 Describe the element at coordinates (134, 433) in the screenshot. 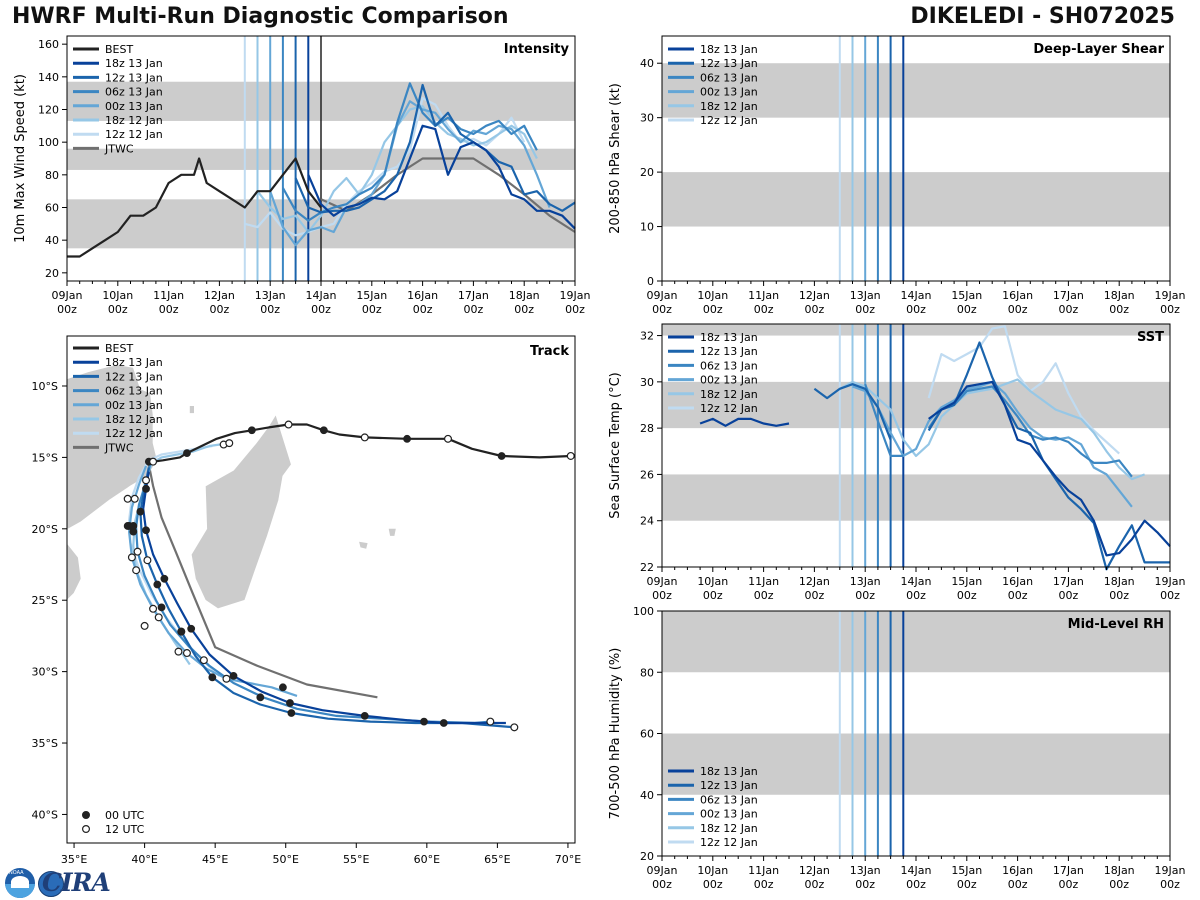

I see `track-legend-label-6: 12z 12 Jan` at that location.